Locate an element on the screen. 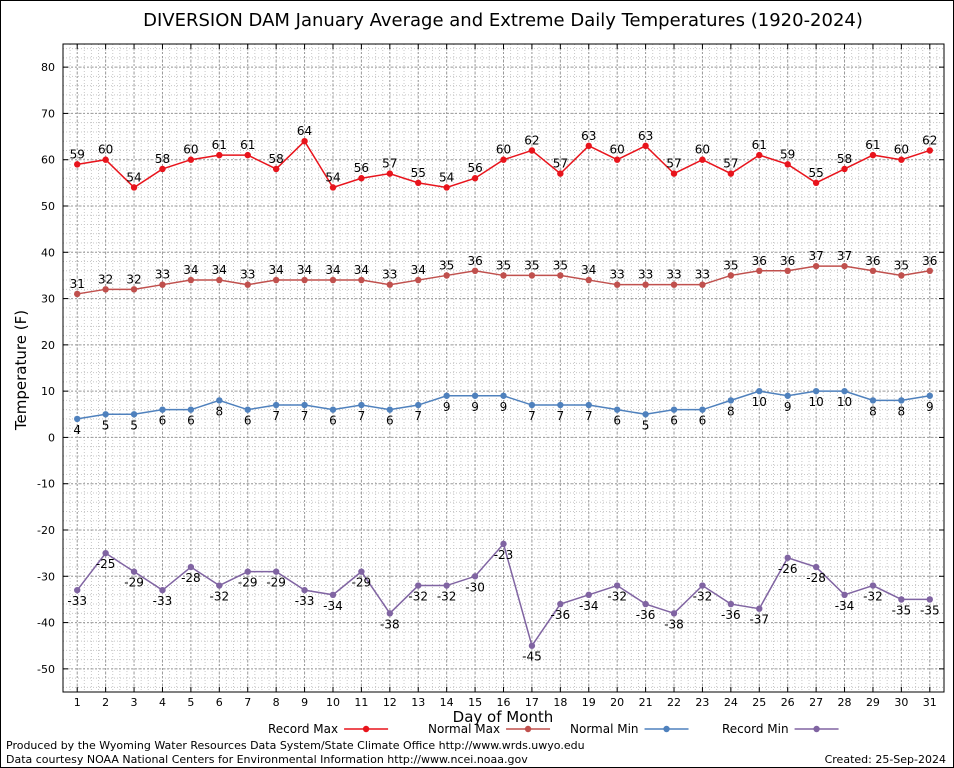 The width and height of the screenshot is (954, 768). series-normal-min: 4 5 5 6 6 8 6 7 7 6 7 6 7 9 9 9 7 7 7 6 5 6 6 8 10 9 10 10 8 8 9 is located at coordinates (503, 412).